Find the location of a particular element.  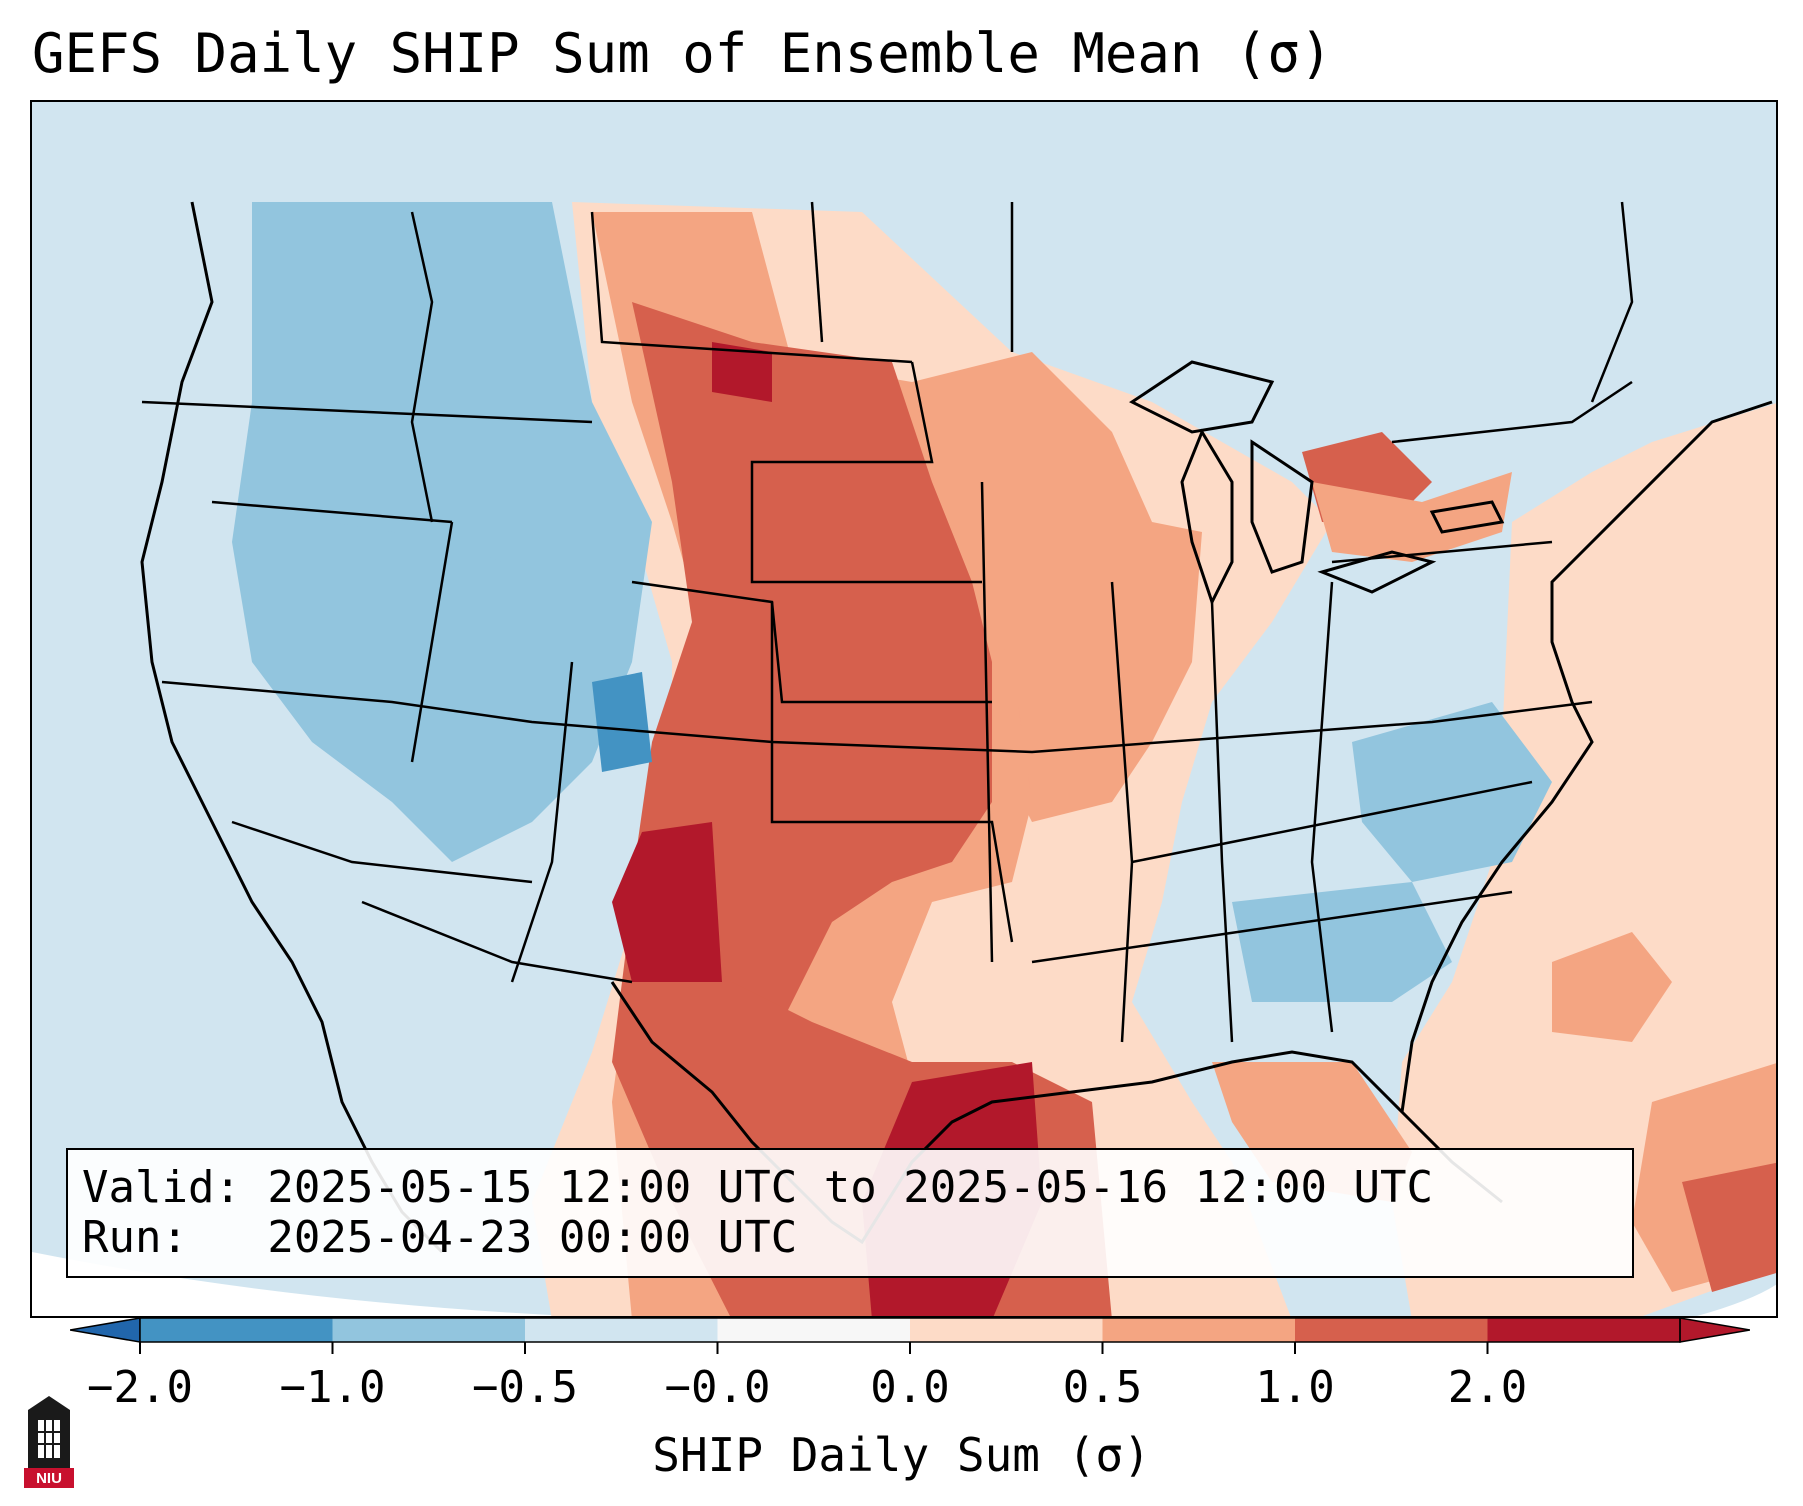

niu-logo: NIU is located at coordinates (49, 1442).